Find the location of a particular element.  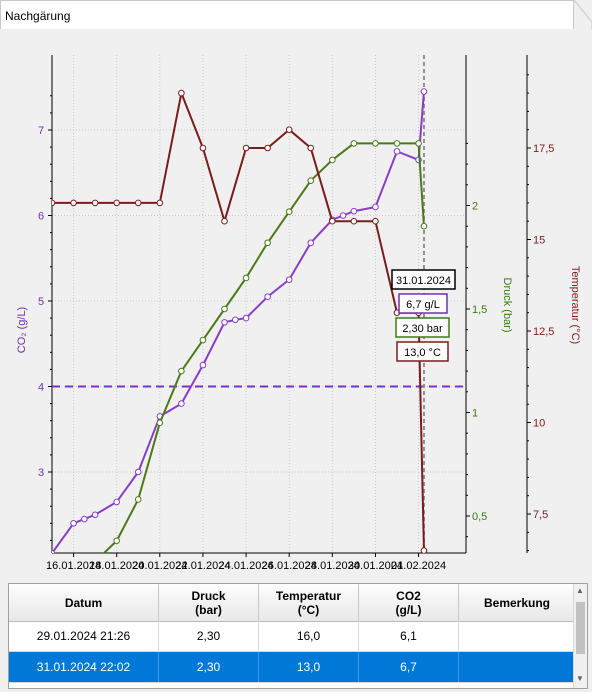

tab-label: Nachgärung is located at coordinates (38, 16).